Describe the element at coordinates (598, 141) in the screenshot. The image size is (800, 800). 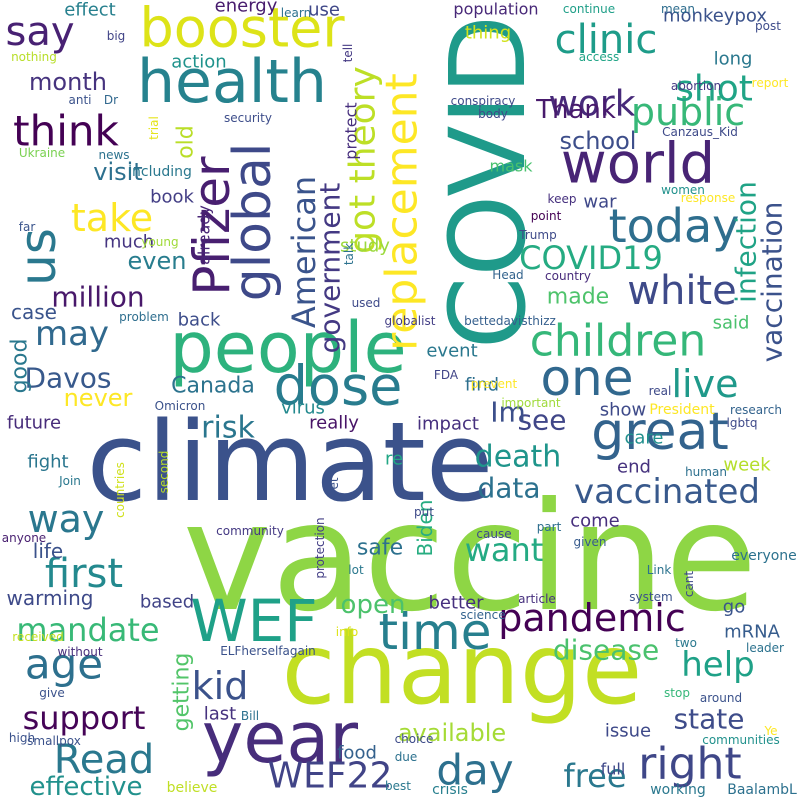
I see `cloud-word-school: school` at that location.